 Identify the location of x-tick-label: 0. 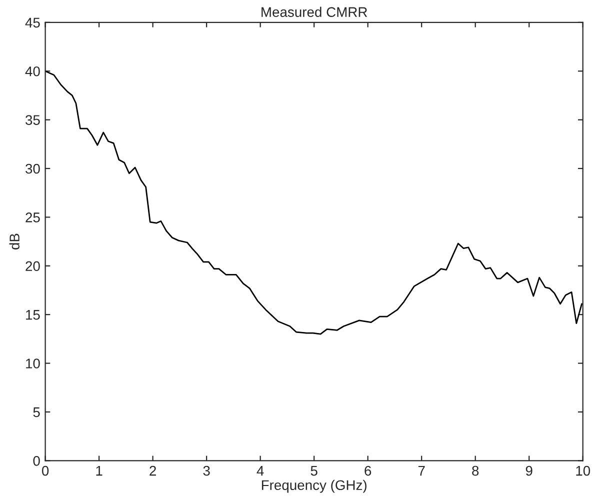
(45, 471).